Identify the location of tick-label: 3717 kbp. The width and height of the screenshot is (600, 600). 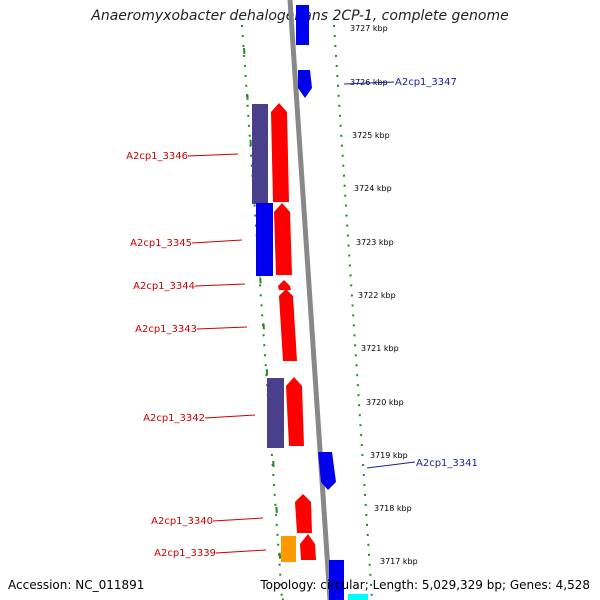
(399, 561).